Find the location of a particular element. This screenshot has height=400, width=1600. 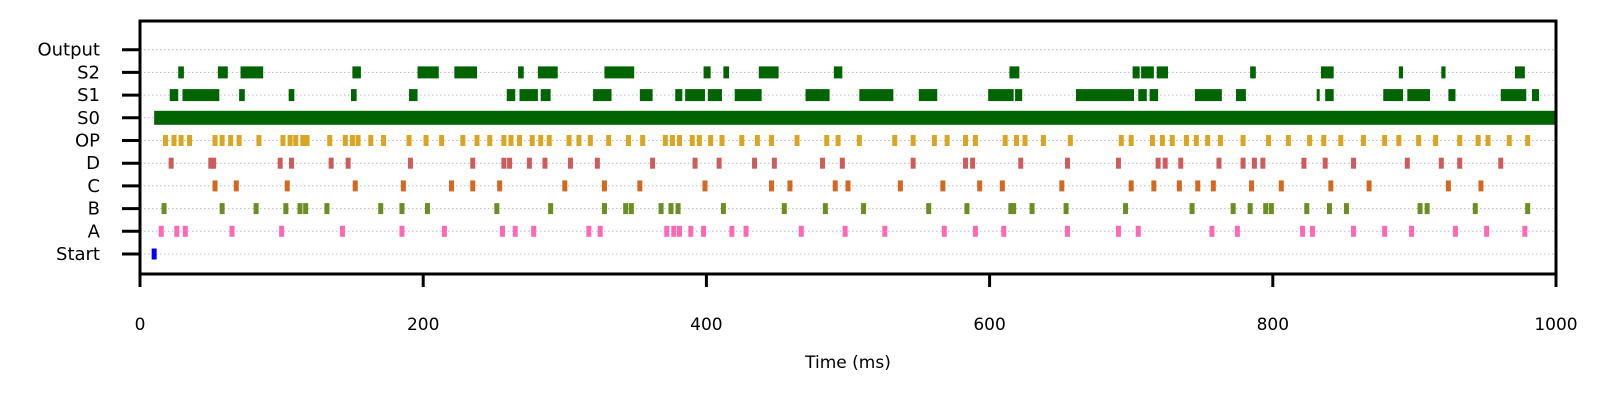

x-axis: 0 200 400 600 800 1000 is located at coordinates (856, 304).